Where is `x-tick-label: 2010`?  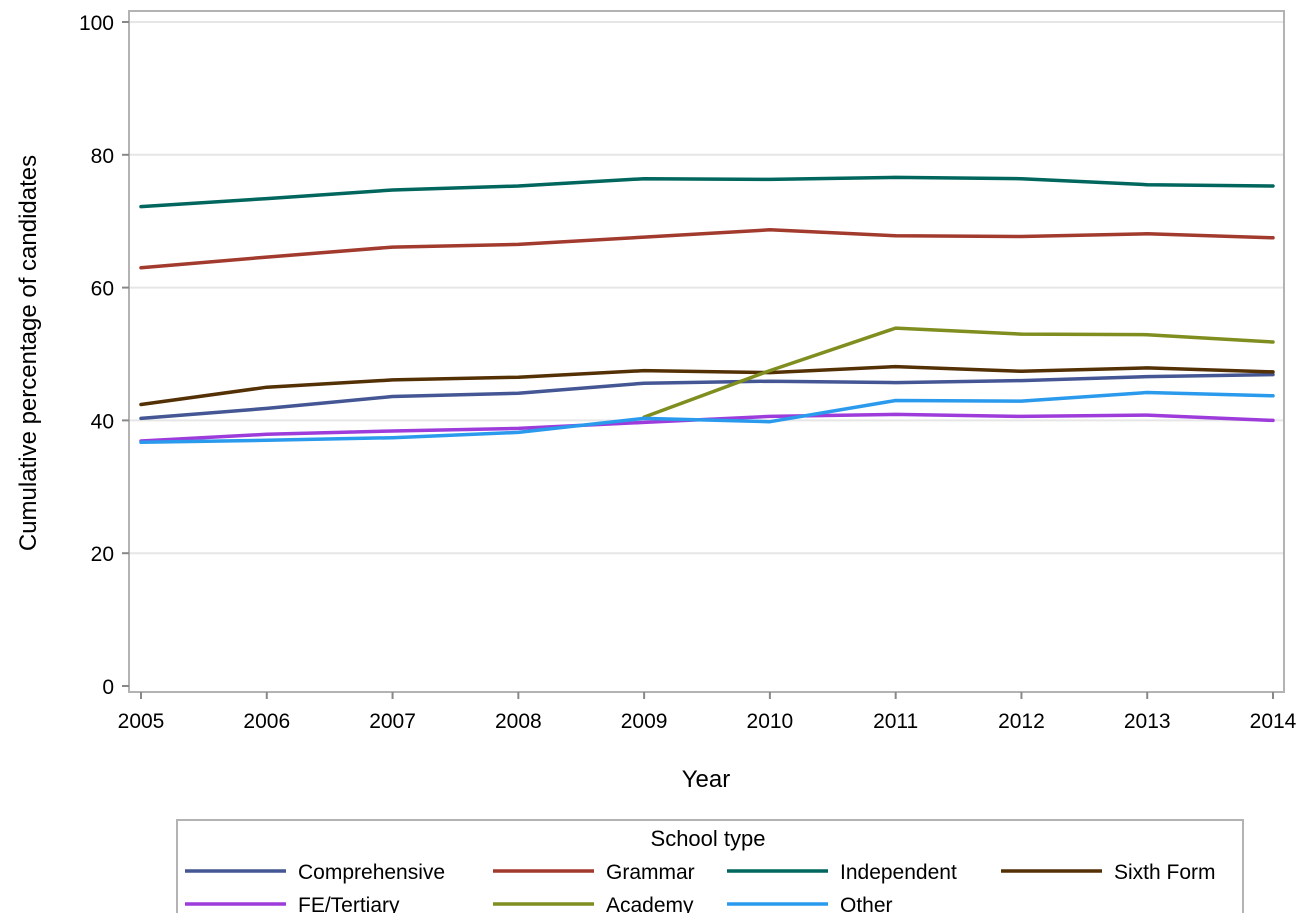 x-tick-label: 2010 is located at coordinates (770, 721).